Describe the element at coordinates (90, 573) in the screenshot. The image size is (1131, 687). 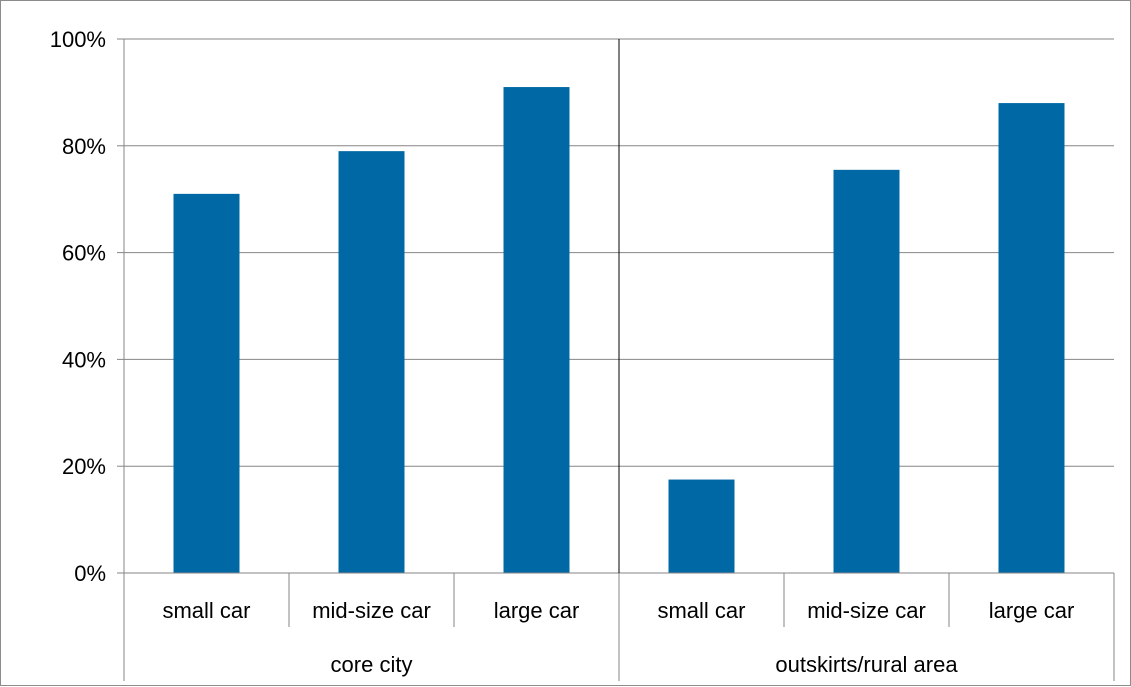
I see `y-tick-label: 0%` at that location.